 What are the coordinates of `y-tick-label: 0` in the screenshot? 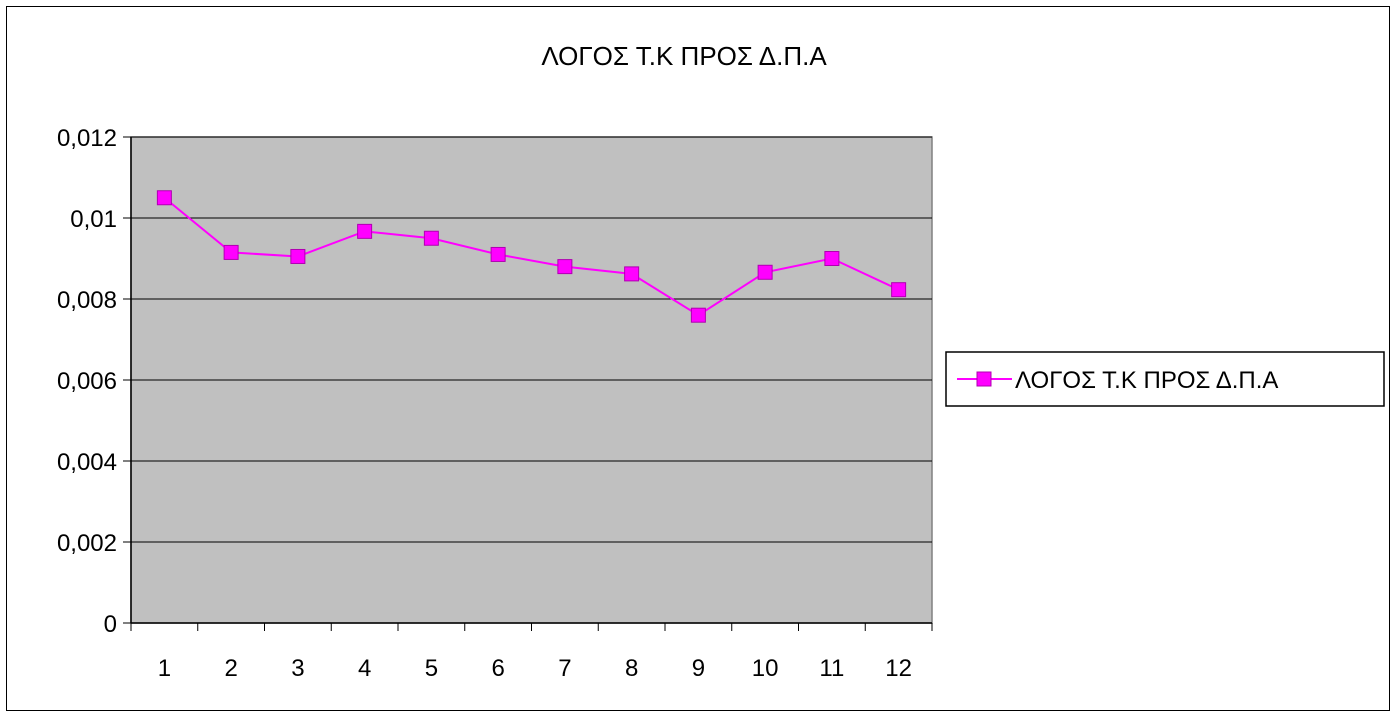 It's located at (110, 624).